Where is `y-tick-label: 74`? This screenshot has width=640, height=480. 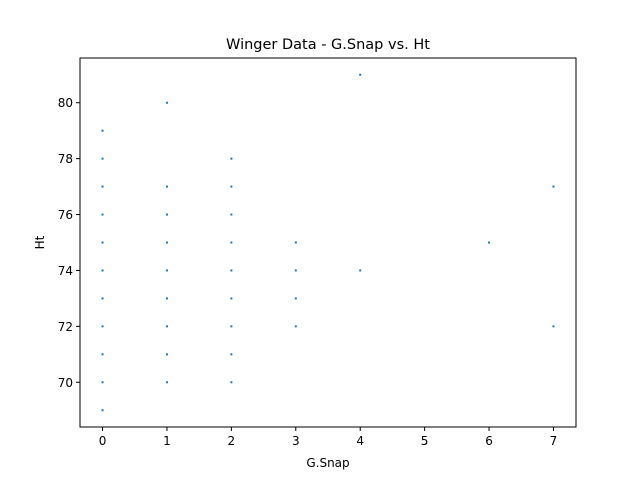 y-tick-label: 74 is located at coordinates (65, 271).